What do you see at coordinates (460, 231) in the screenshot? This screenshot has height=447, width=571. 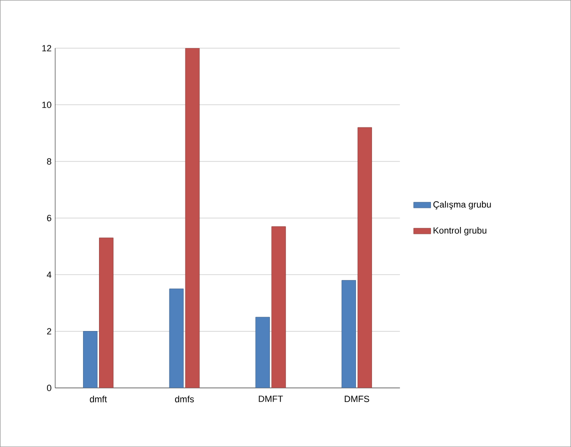 I see `legend-label: Kontrol grubu` at bounding box center [460, 231].